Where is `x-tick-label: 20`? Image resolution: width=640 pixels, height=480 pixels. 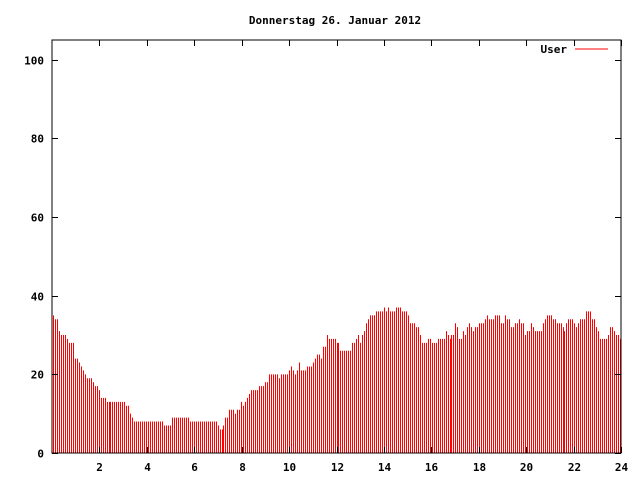
x-tick-label: 20 is located at coordinates (526, 467).